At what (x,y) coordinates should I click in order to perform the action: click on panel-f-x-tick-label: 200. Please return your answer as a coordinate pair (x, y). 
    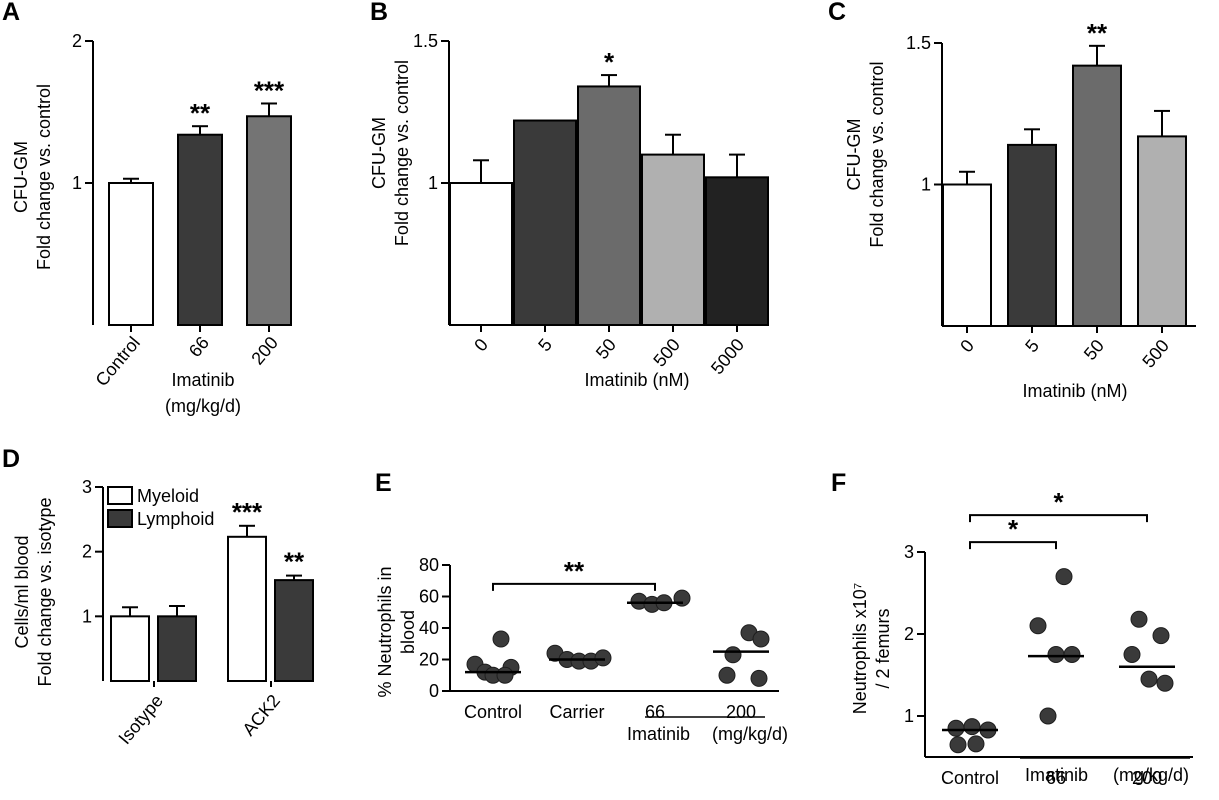
    Looking at the image, I should click on (1147, 778).